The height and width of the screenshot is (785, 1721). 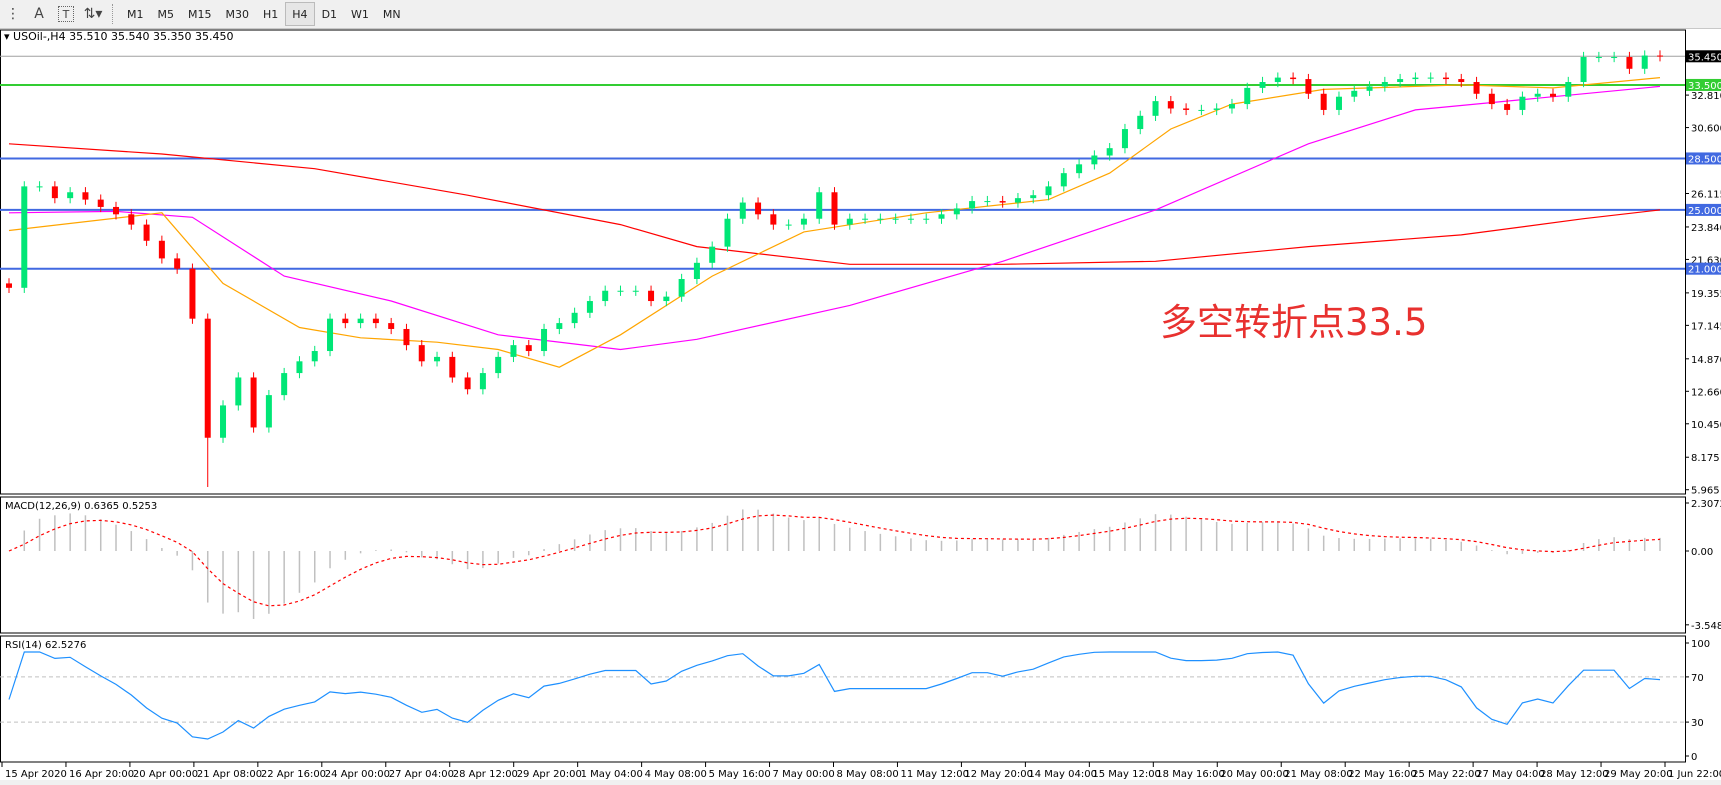 What do you see at coordinates (421, 774) in the screenshot?
I see `time-axis-label: 27 Apr 04:00` at bounding box center [421, 774].